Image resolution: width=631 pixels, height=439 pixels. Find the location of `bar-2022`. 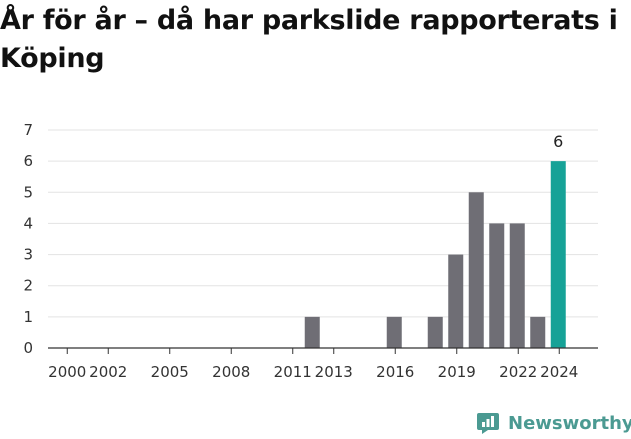

bar-2022 is located at coordinates (517, 285).